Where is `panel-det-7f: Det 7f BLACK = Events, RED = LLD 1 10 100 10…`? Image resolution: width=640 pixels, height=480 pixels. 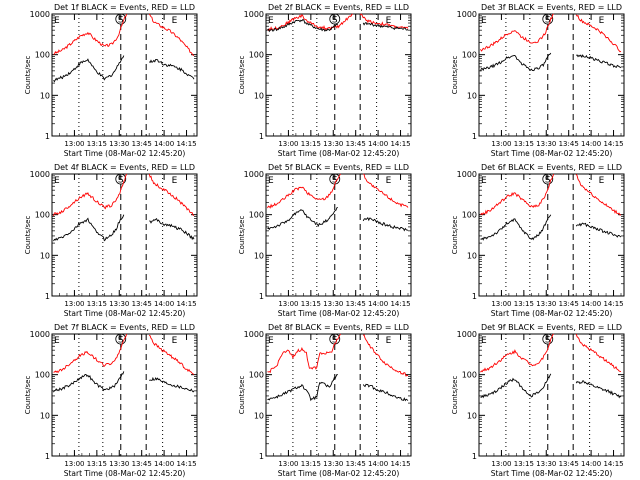 panel-det-7f: Det 7f BLACK = Events, RED = LLD 1 10 100 10… is located at coordinates (111, 400).